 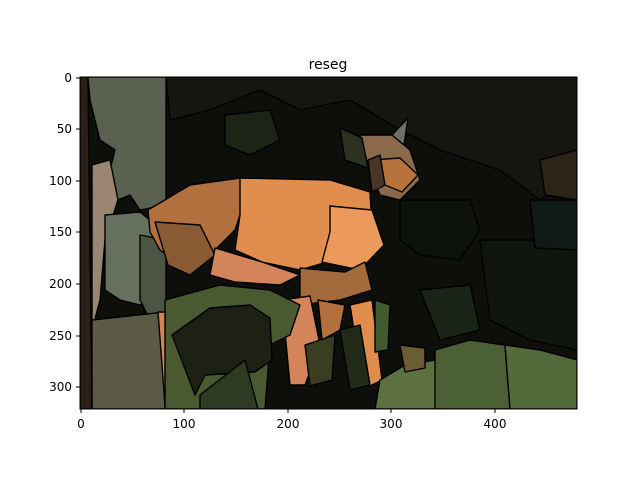 What do you see at coordinates (412, 358) in the screenshot?
I see `brown-ground-patch` at bounding box center [412, 358].